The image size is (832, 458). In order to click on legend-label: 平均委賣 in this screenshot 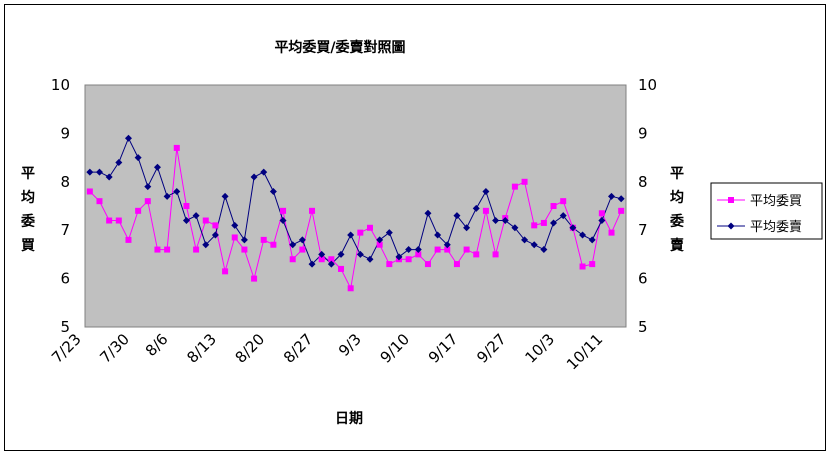, I will do `click(776, 227)`.